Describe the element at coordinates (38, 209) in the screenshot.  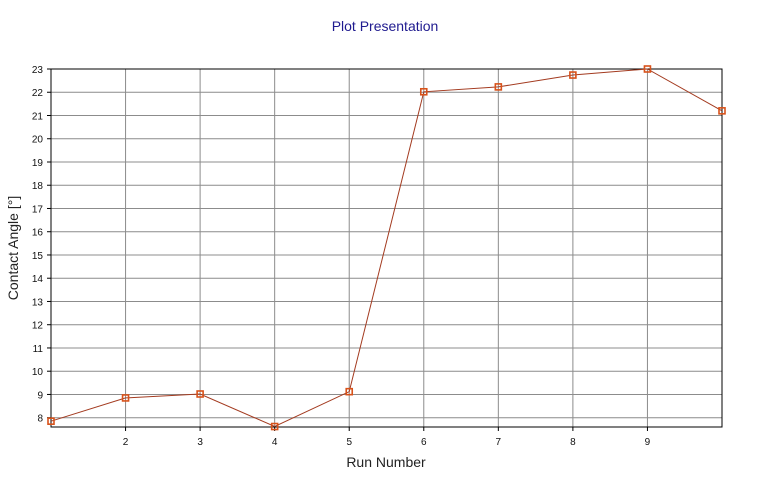
I see `y-tick-label: 17` at that location.